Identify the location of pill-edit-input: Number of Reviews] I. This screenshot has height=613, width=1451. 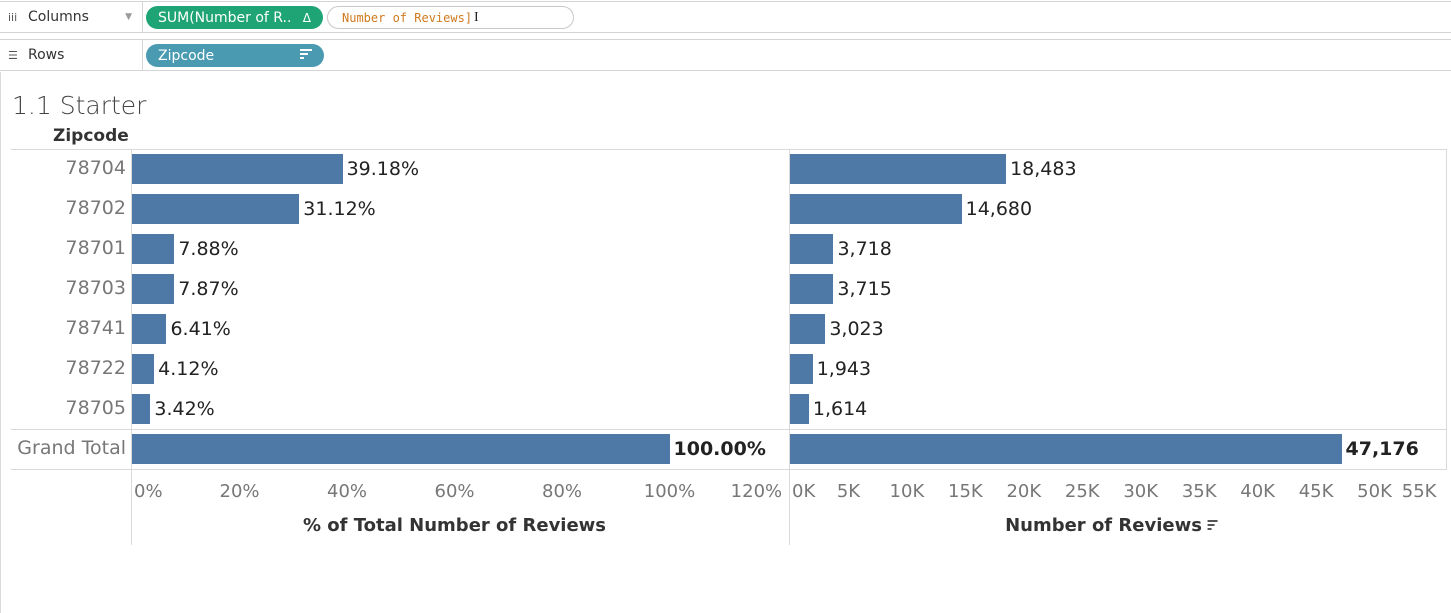
(450, 17).